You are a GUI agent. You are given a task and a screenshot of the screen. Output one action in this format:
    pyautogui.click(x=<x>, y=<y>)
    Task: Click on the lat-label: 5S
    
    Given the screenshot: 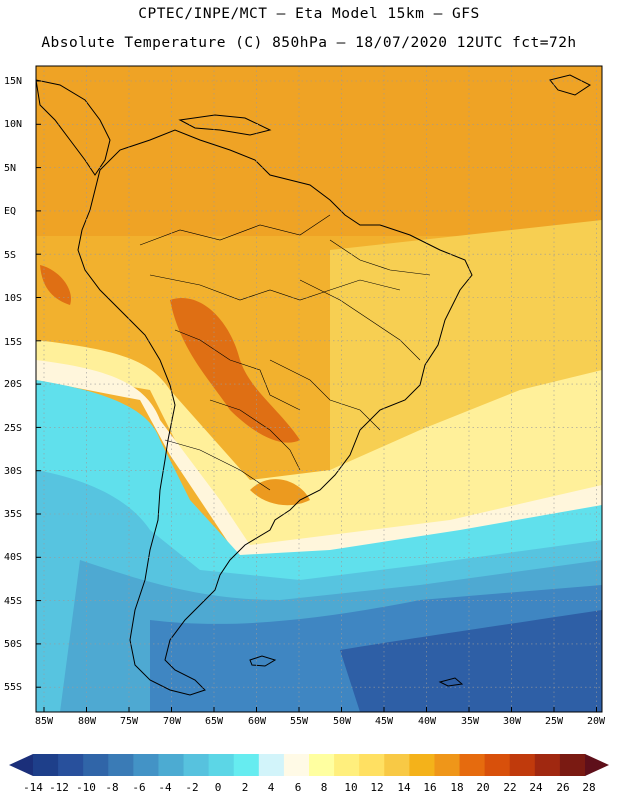 What is the action you would take?
    pyautogui.click(x=10, y=255)
    